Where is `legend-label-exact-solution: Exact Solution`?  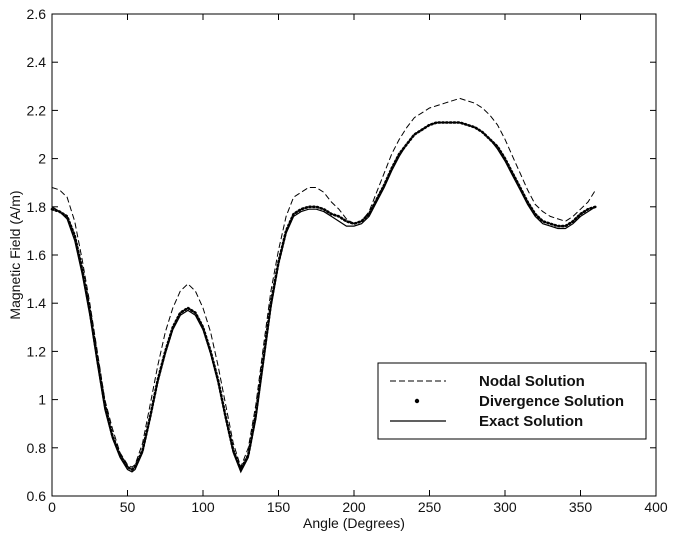
legend-label-exact-solution: Exact Solution is located at coordinates (531, 421).